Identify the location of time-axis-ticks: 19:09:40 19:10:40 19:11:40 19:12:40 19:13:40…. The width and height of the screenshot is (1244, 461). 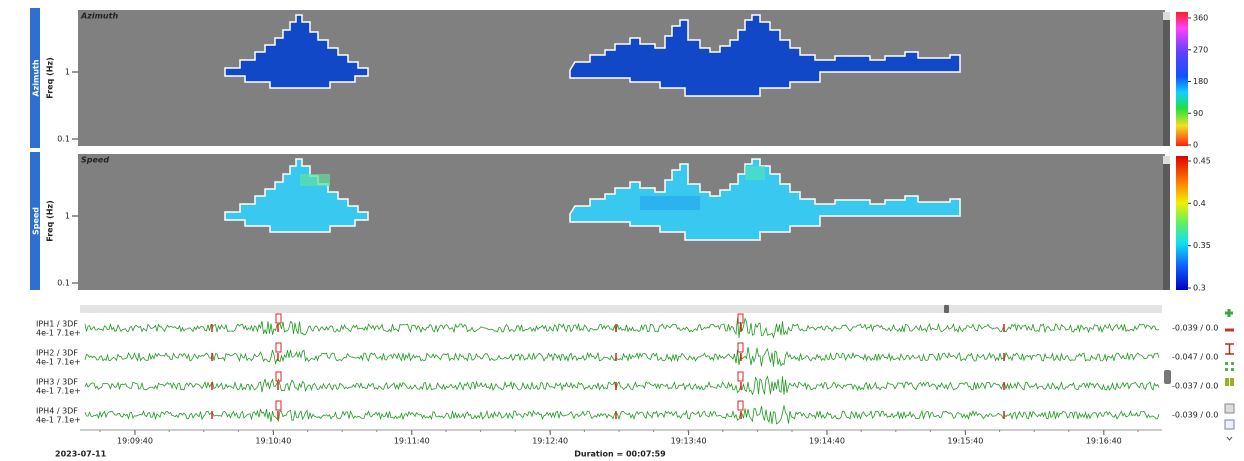
(619, 438).